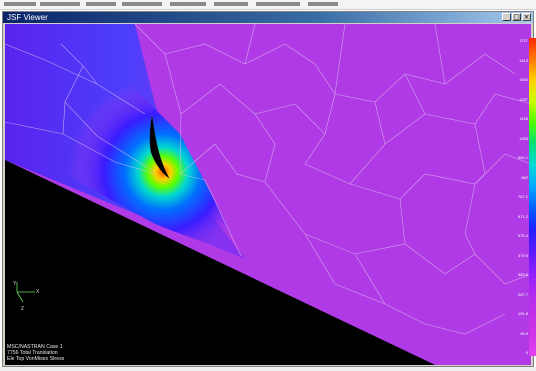 This screenshot has width=536, height=371. I want to click on legend-label: 1727, so click(523, 40).